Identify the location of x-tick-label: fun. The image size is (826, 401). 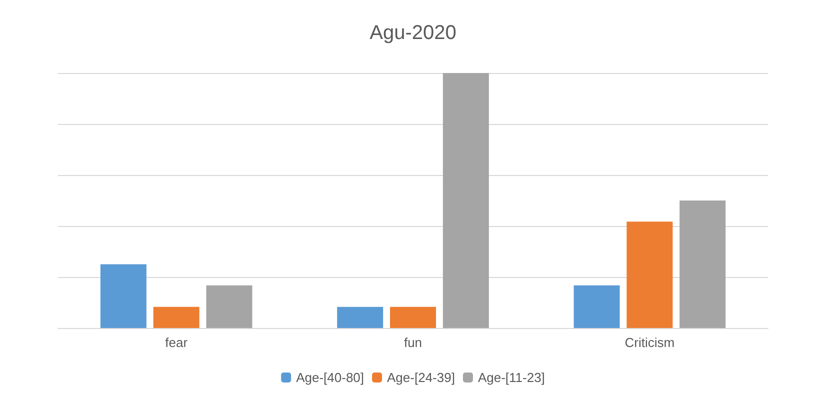
(413, 342).